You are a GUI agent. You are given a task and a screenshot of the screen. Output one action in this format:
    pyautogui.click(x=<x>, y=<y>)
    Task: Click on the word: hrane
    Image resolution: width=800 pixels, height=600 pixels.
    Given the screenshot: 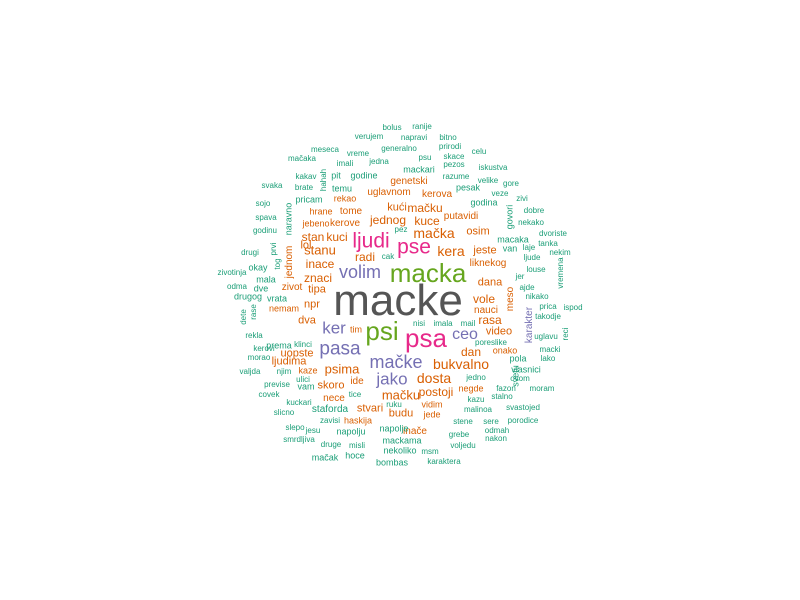 What is the action you would take?
    pyautogui.click(x=321, y=211)
    